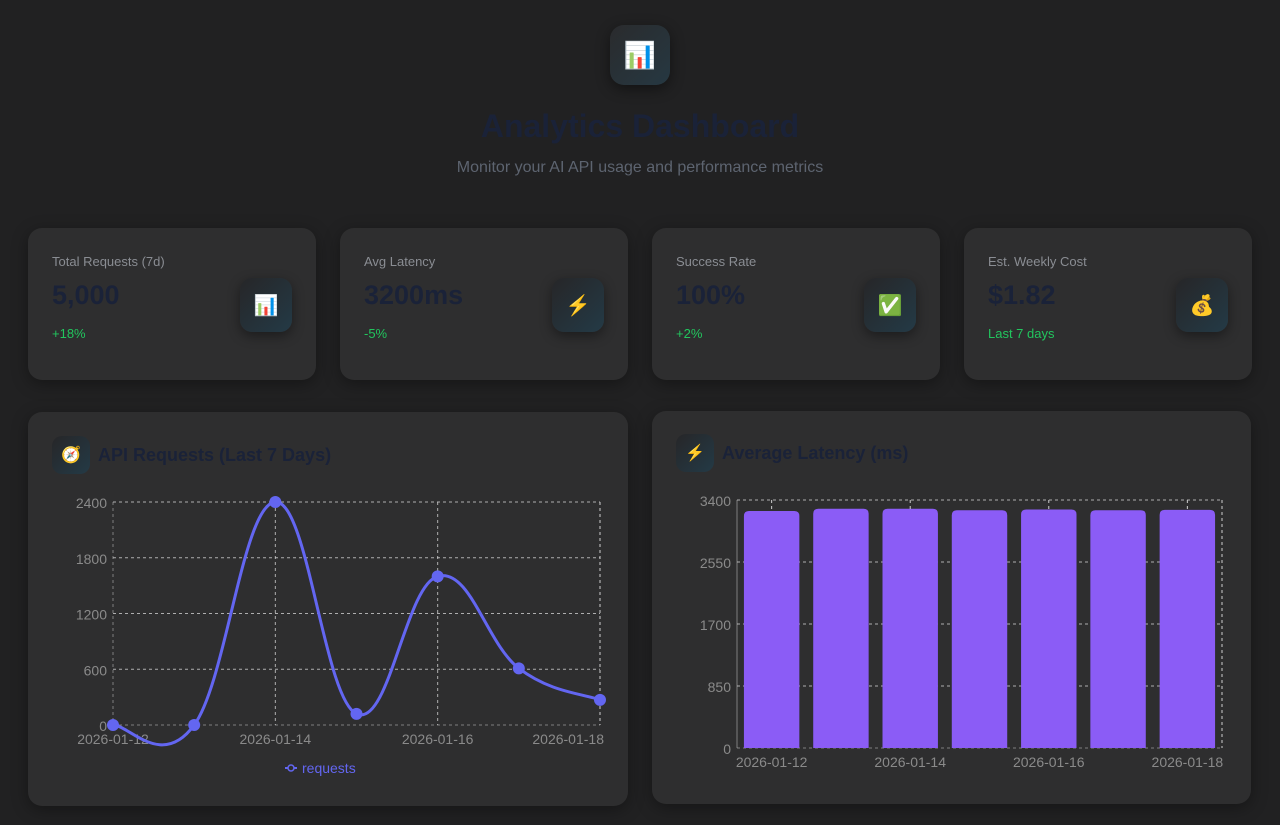 The height and width of the screenshot is (825, 1280). What do you see at coordinates (91, 559) in the screenshot?
I see `y-tick-label: 1800` at bounding box center [91, 559].